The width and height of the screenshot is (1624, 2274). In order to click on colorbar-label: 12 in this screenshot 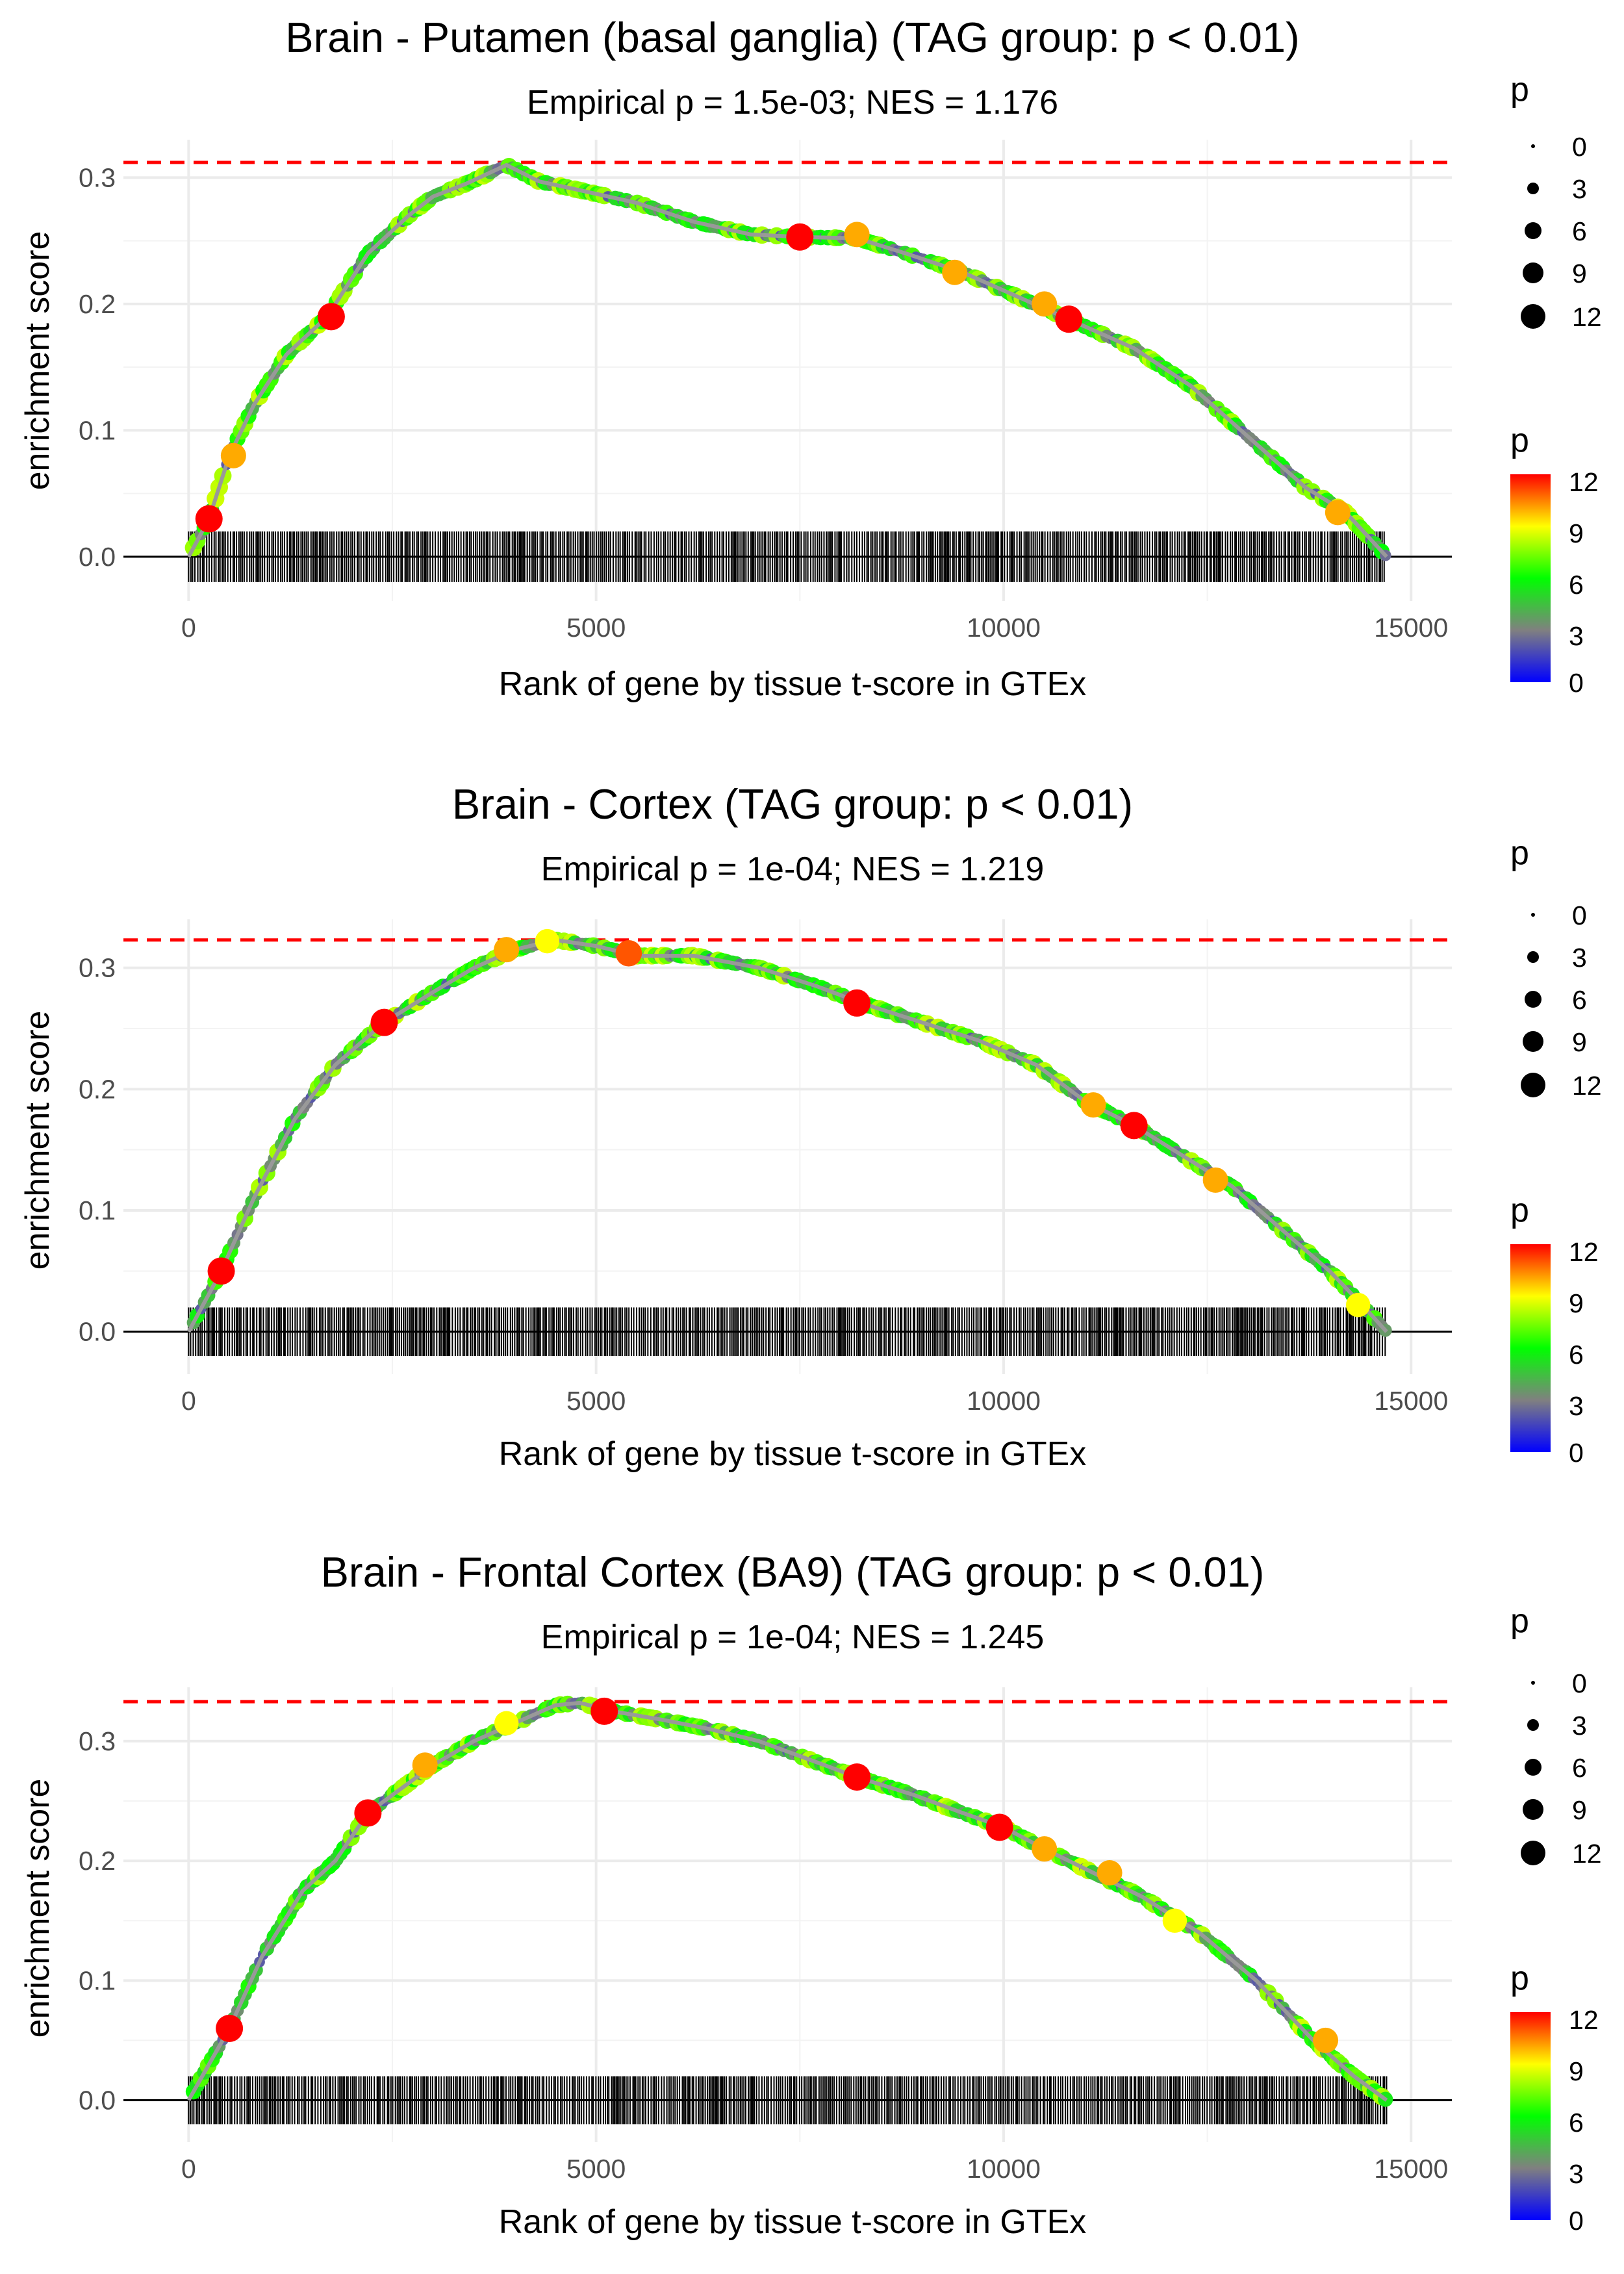, I will do `click(1584, 1252)`.